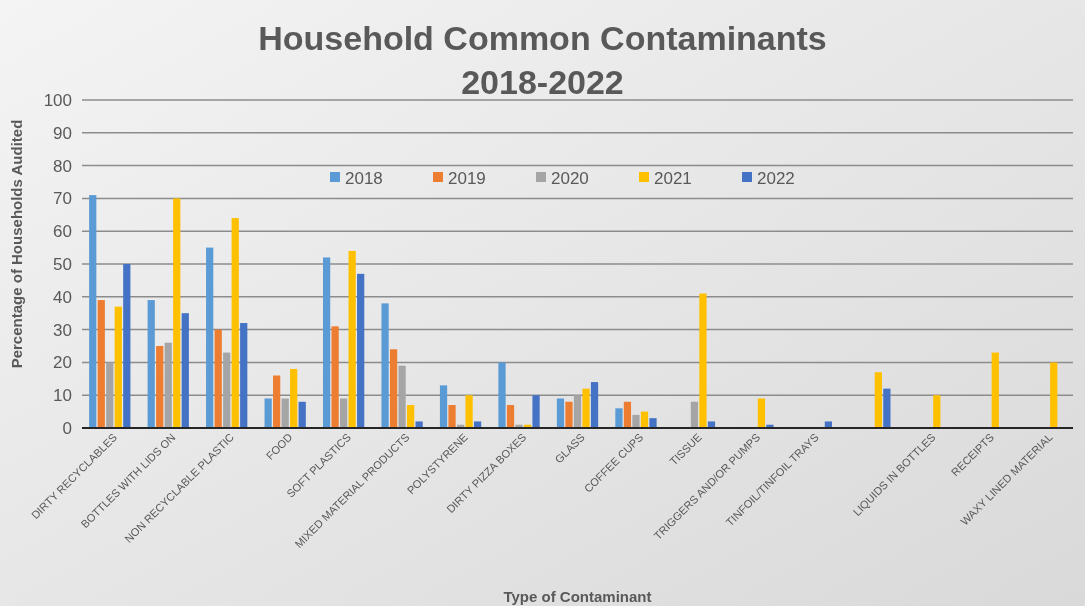  Describe the element at coordinates (67, 428) in the screenshot. I see `y-tick-label: 0` at that location.